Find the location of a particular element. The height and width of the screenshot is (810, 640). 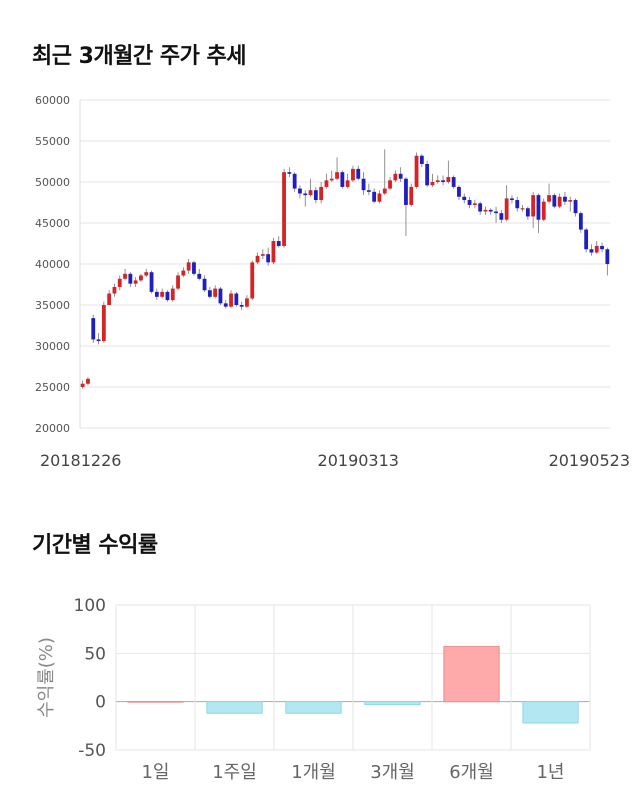

x-tick-label: 20181226 is located at coordinates (80, 460).